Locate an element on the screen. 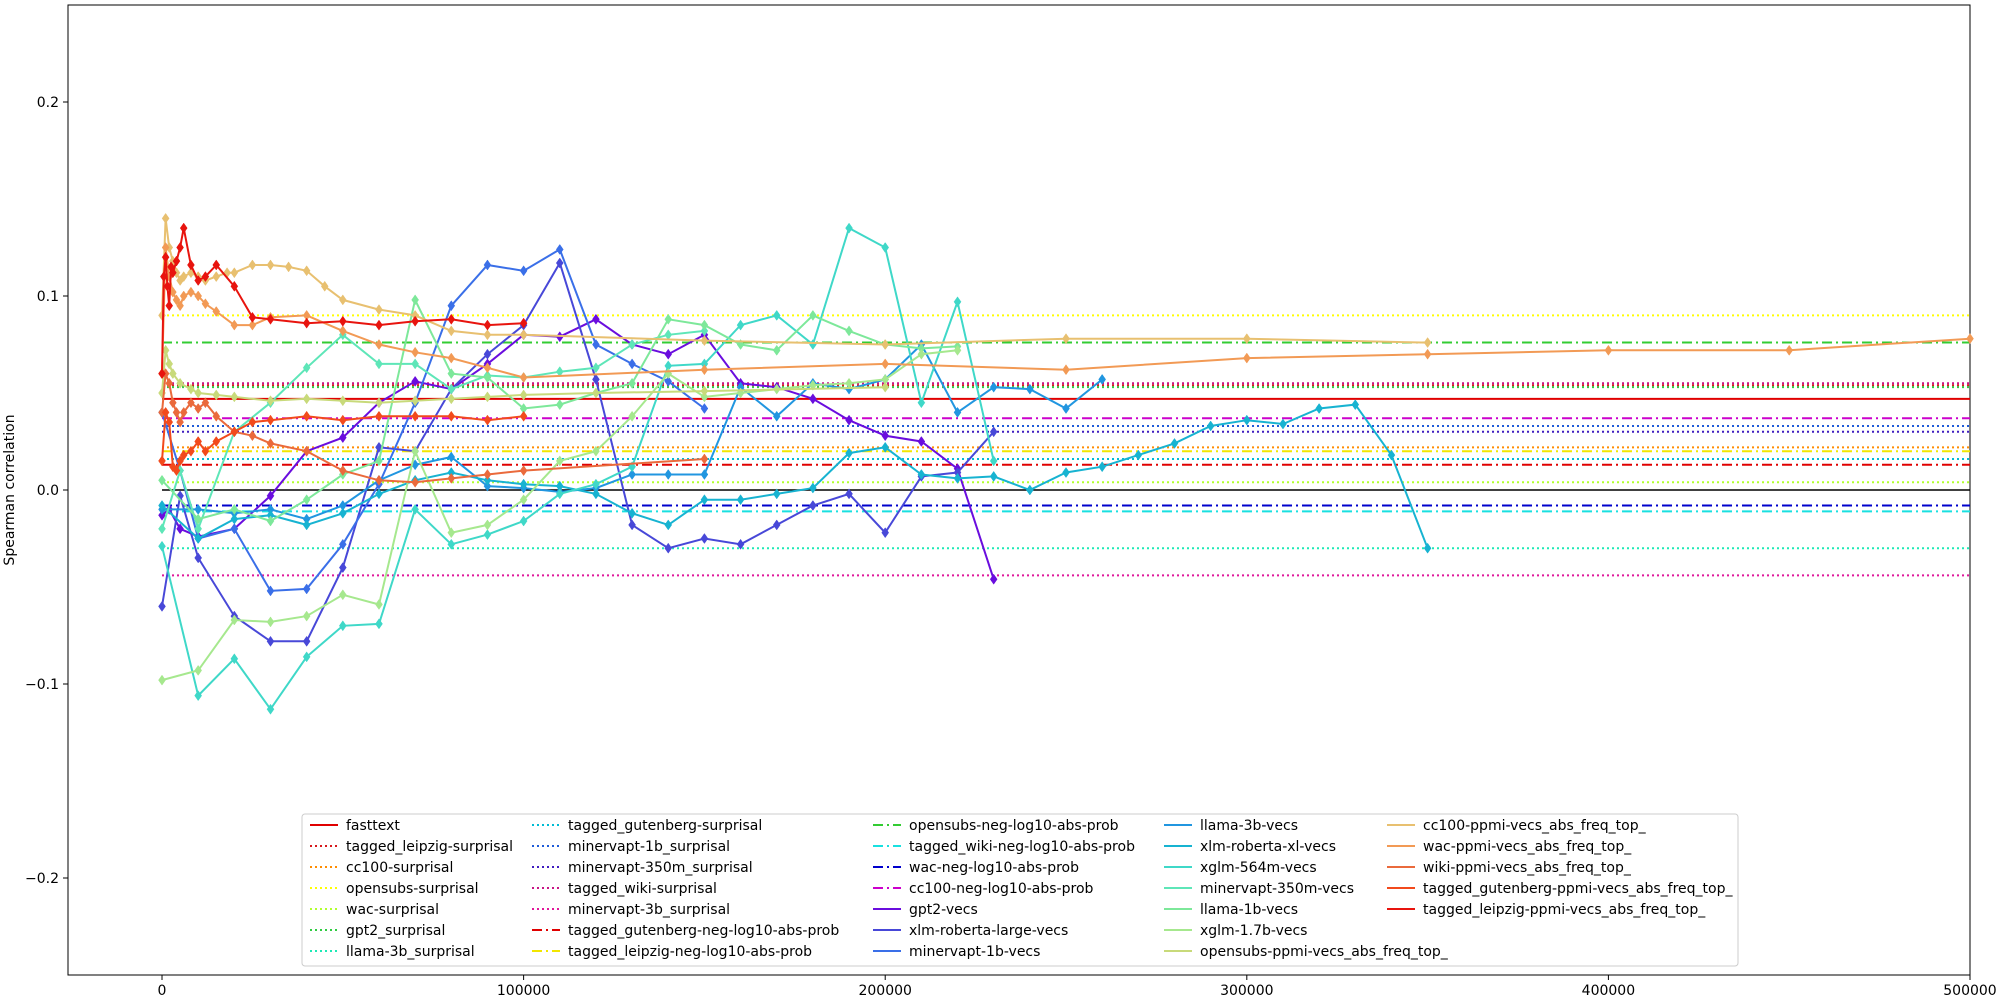 The image size is (2000, 1000). legend-item-tagged-wiki-surprisal: tagged_wiki-surprisal is located at coordinates (624, 889).